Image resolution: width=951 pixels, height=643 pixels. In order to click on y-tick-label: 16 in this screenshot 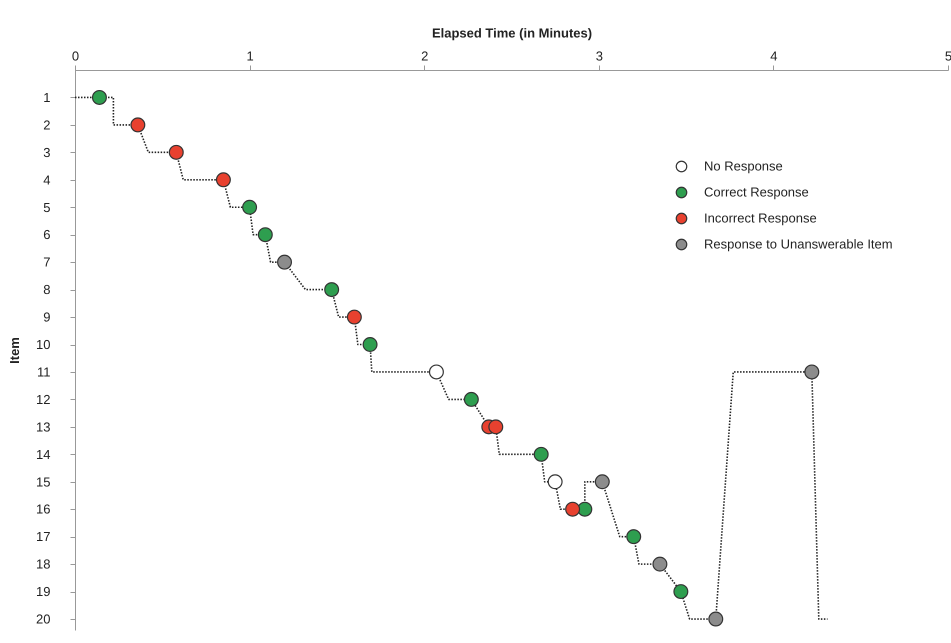, I will do `click(43, 509)`.